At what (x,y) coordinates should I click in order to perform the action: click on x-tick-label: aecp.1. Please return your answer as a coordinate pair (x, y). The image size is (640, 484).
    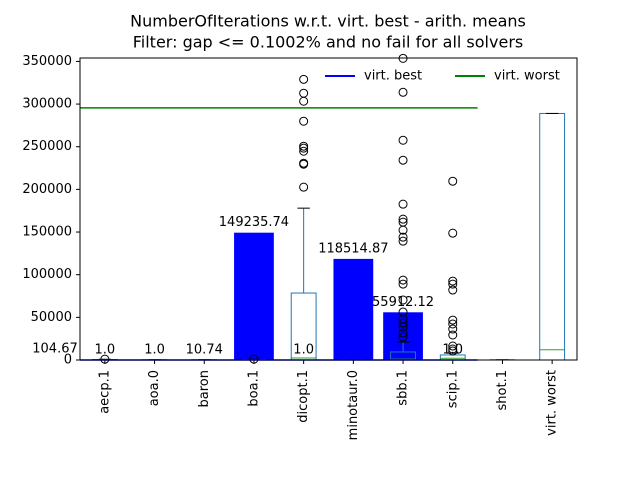
    Looking at the image, I should click on (104, 392).